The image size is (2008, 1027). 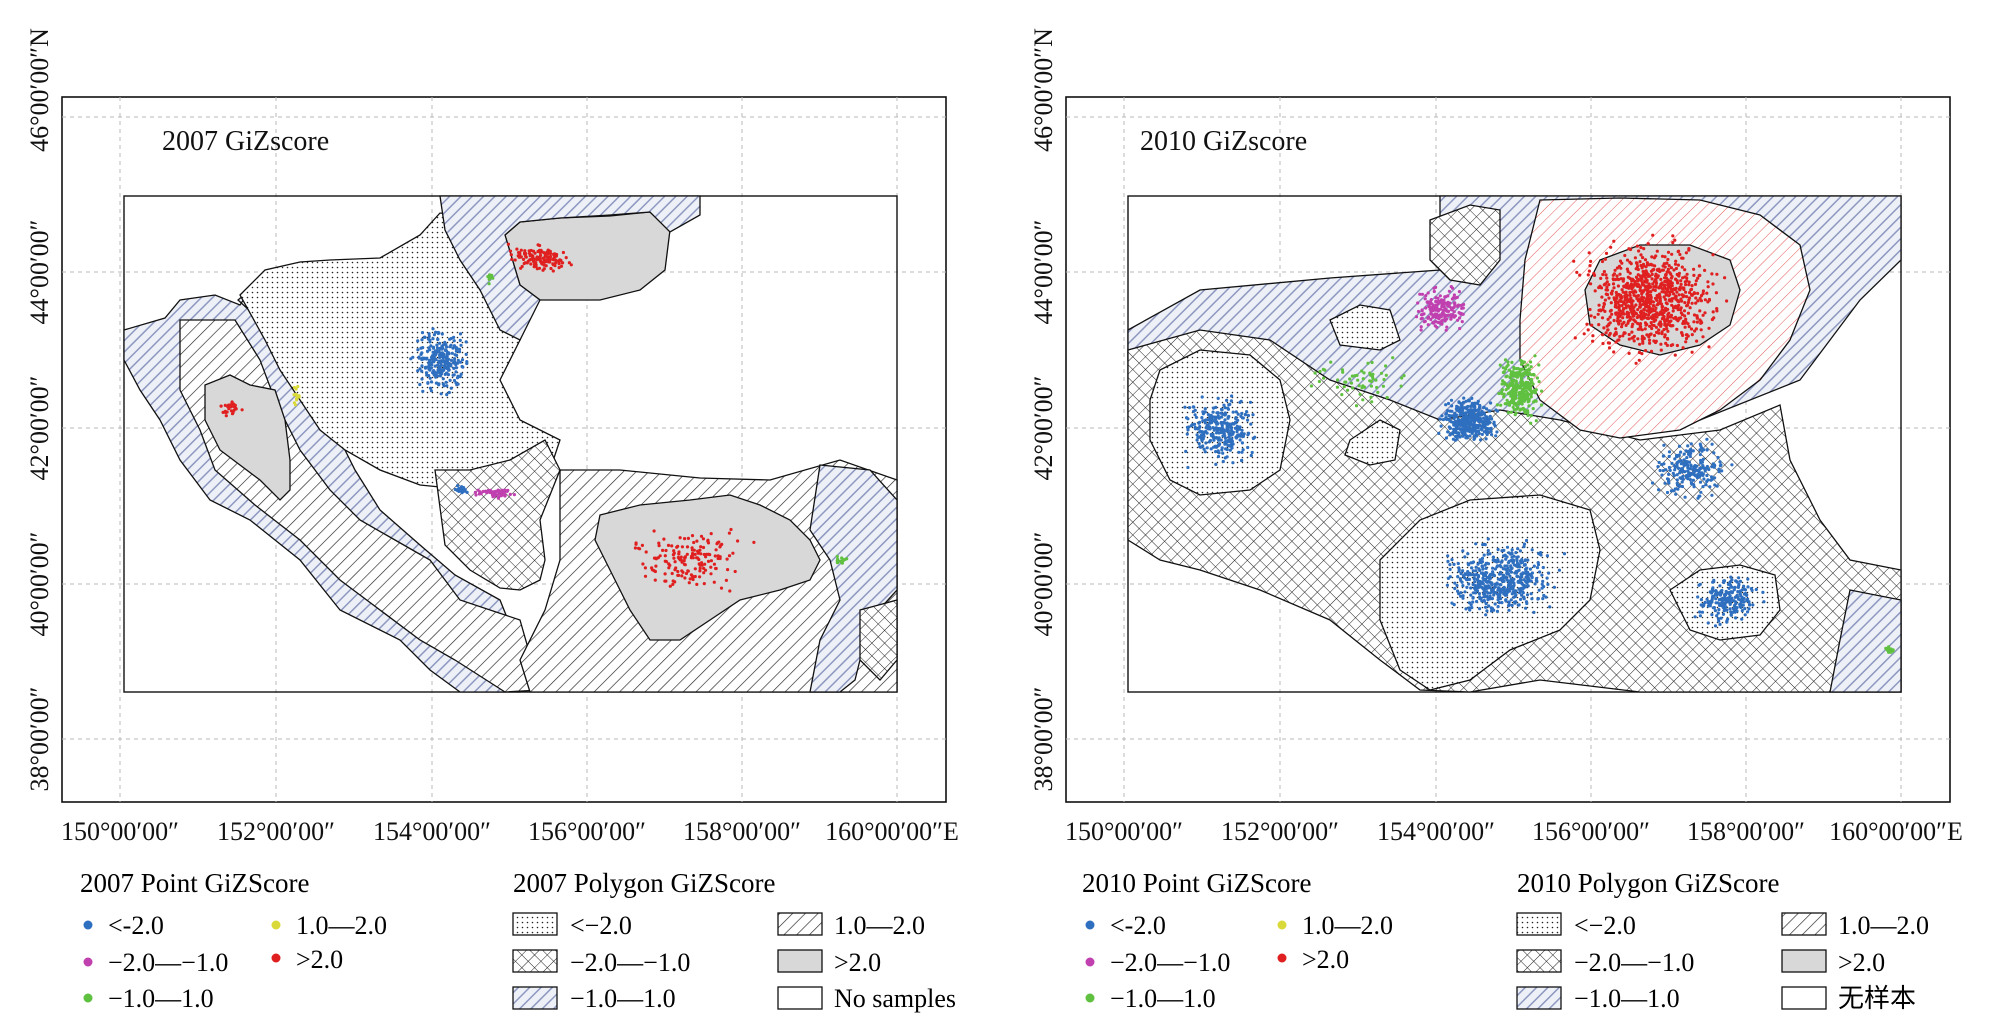 I want to click on polygon-cross-north, so click(x=1465, y=245).